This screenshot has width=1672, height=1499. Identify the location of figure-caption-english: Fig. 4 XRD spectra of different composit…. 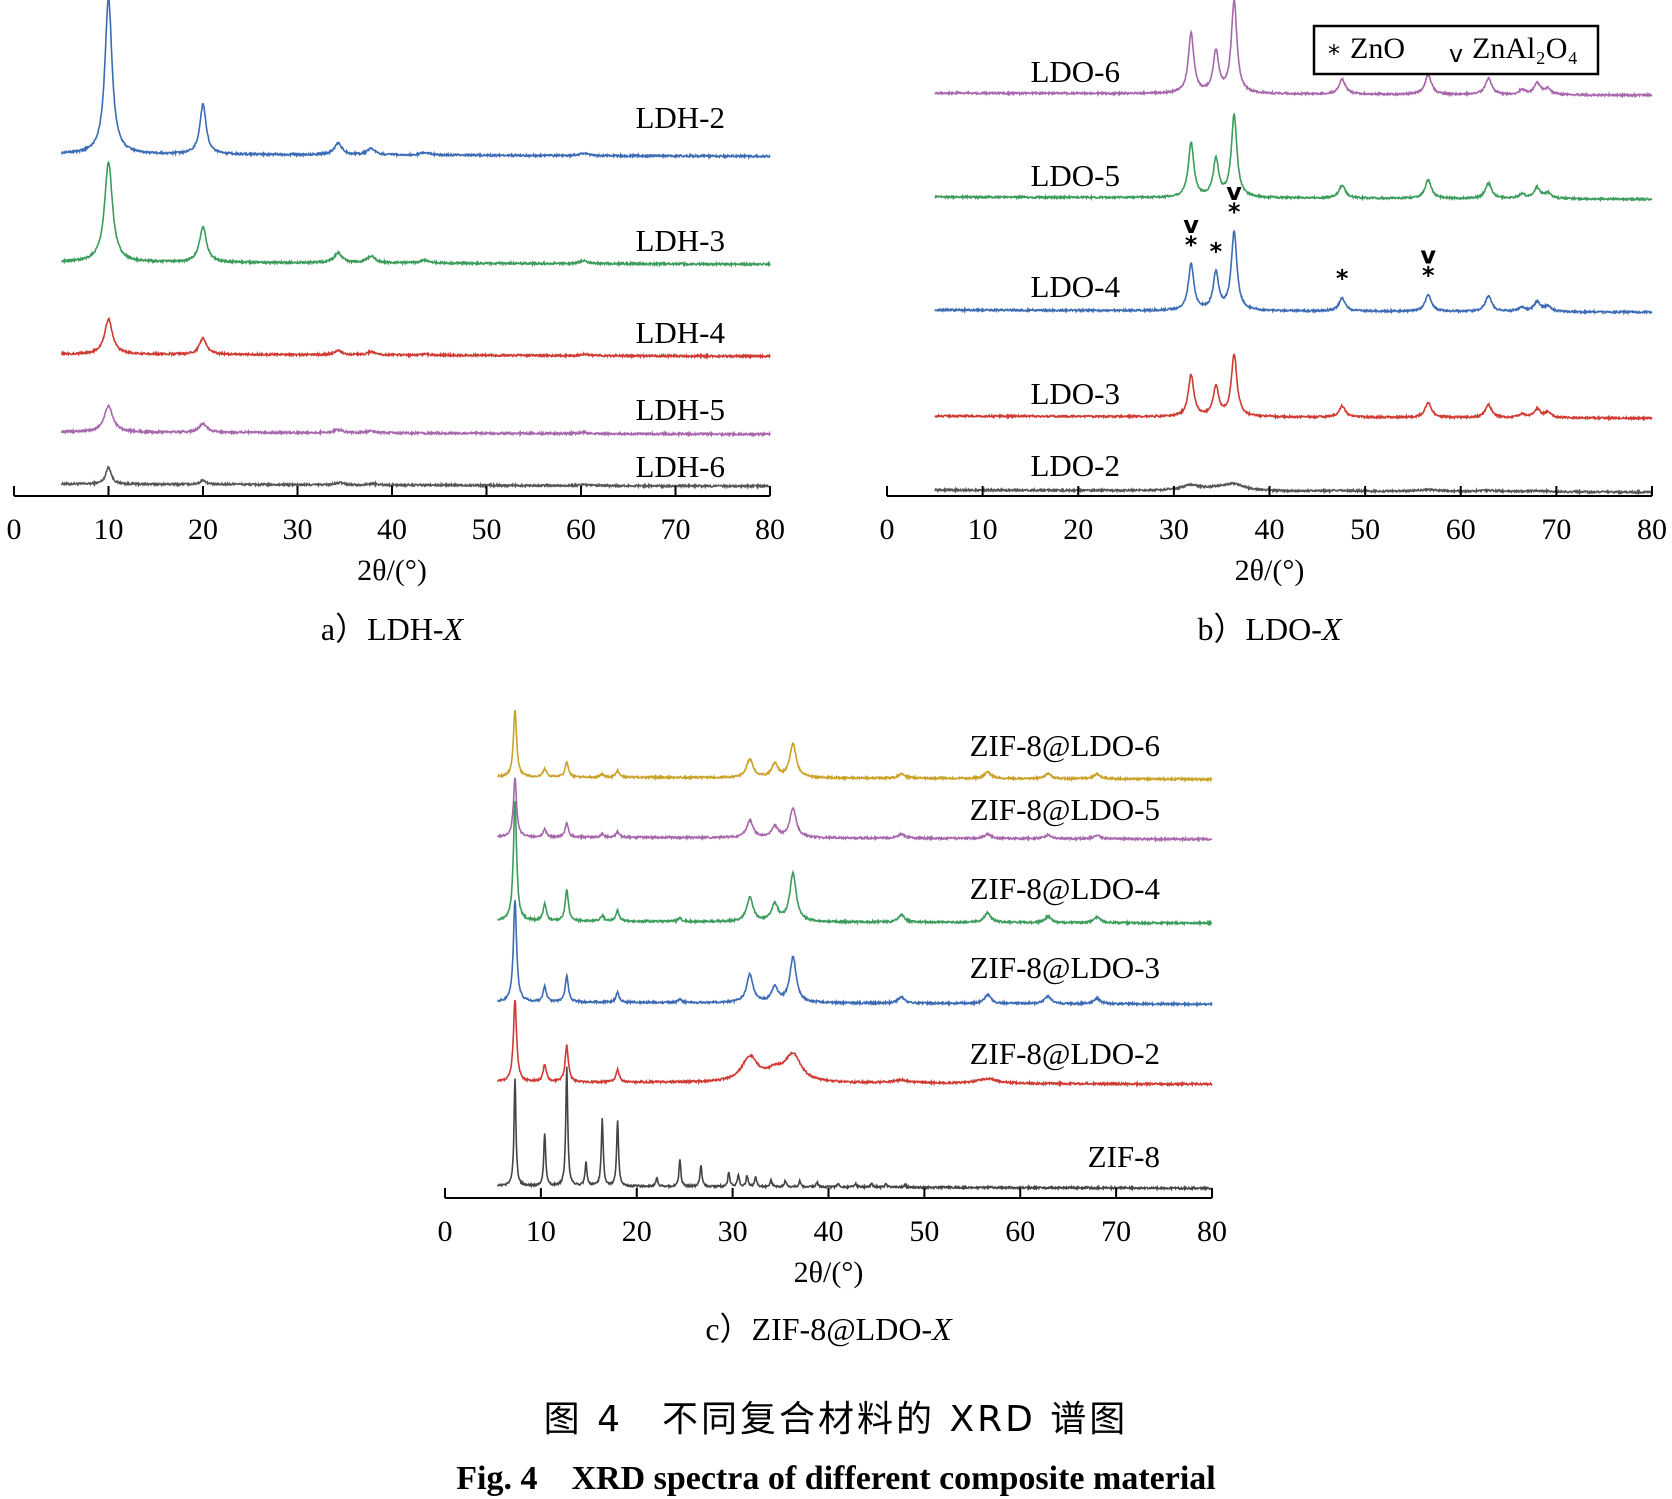
(836, 1478).